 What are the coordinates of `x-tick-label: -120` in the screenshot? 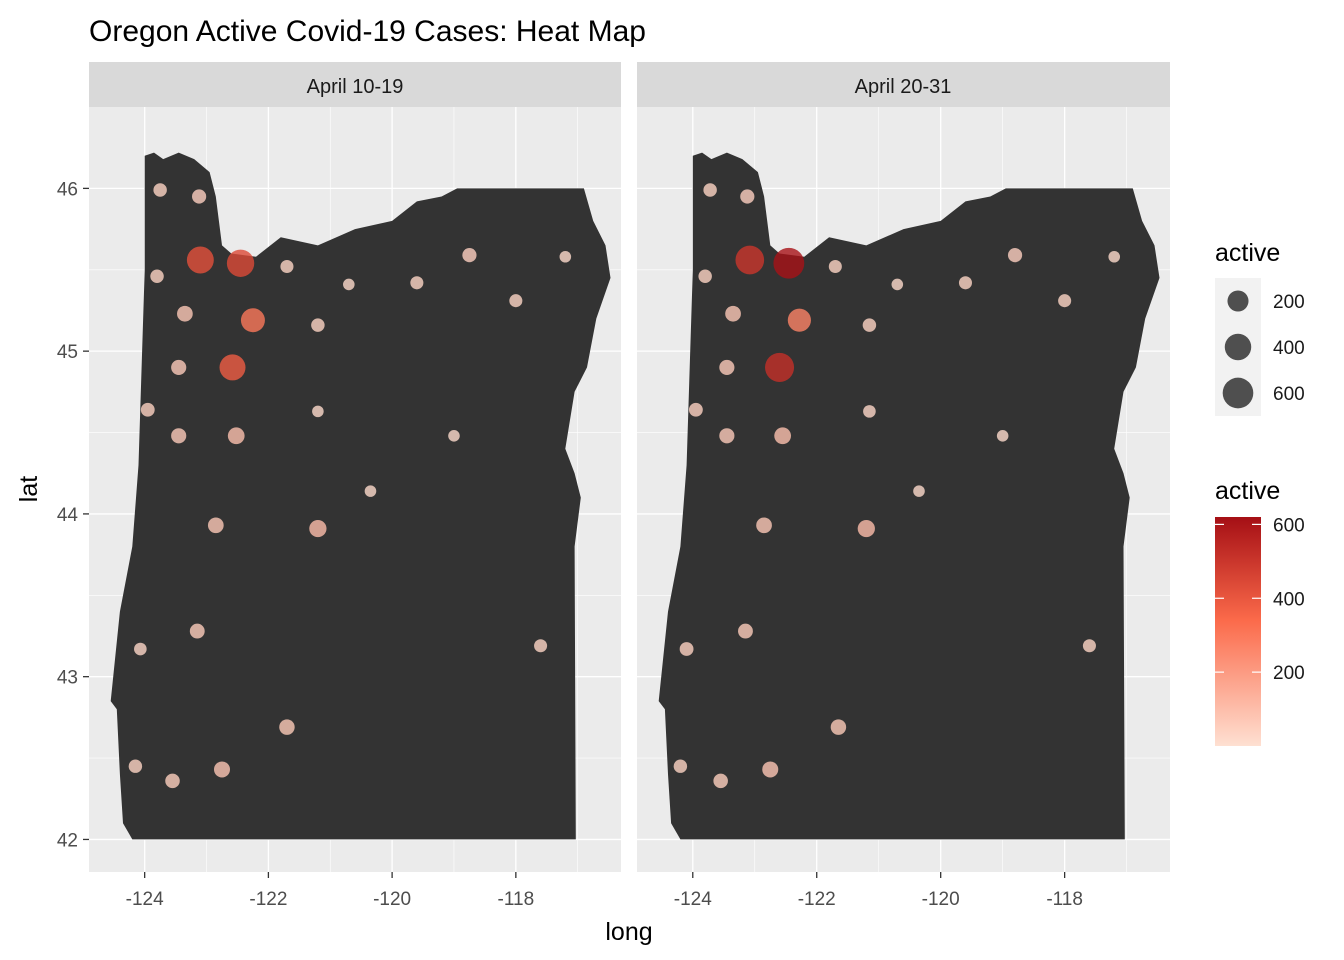 It's located at (941, 899).